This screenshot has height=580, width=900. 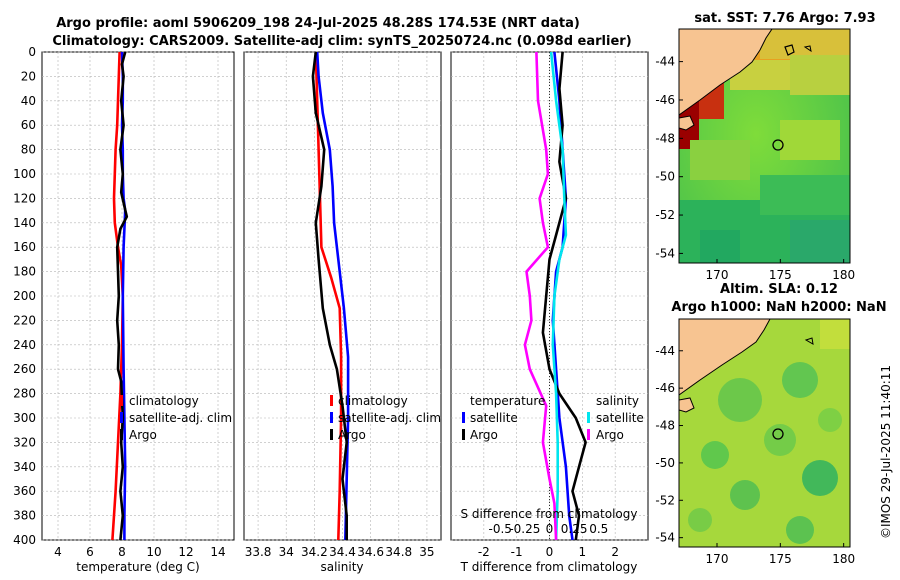 What do you see at coordinates (615, 552) in the screenshot?
I see `x-tick-label: 2` at bounding box center [615, 552].